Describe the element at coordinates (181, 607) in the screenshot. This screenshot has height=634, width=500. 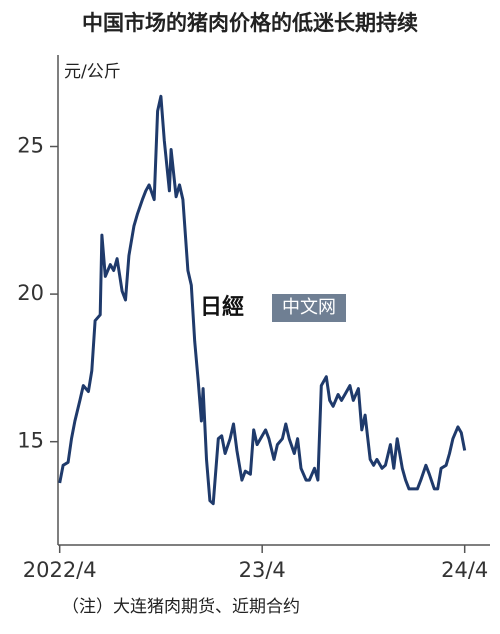
I see `note: （注）大连猪肉期货、近期合约` at that location.